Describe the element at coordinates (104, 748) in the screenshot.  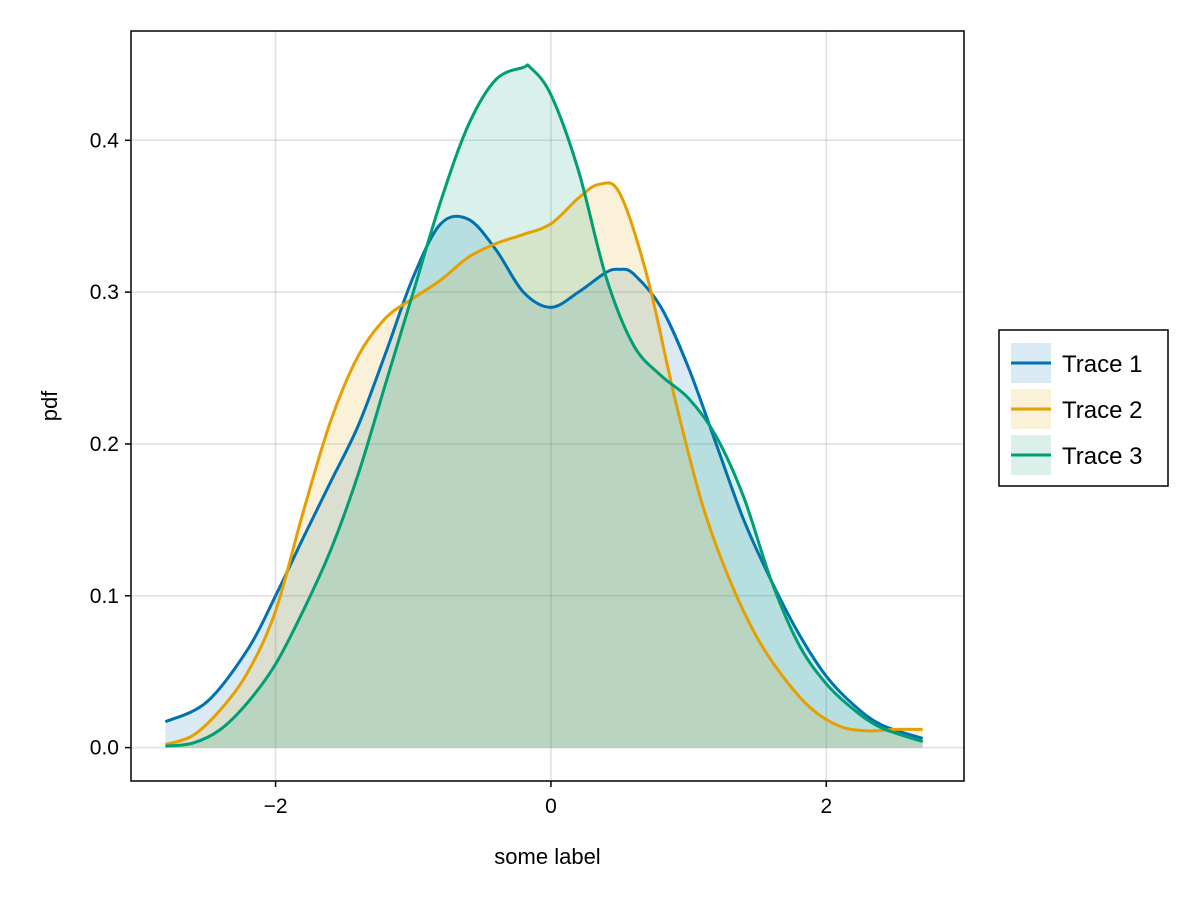
I see `y-tick-label: 0.0` at that location.